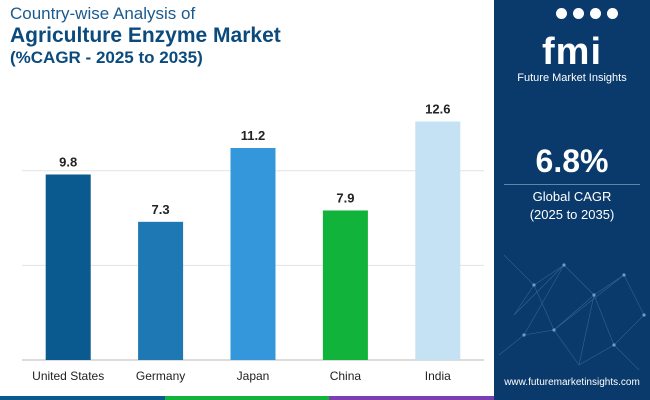 This screenshot has width=650, height=400. What do you see at coordinates (161, 209) in the screenshot?
I see `data-label: 7.3` at bounding box center [161, 209].